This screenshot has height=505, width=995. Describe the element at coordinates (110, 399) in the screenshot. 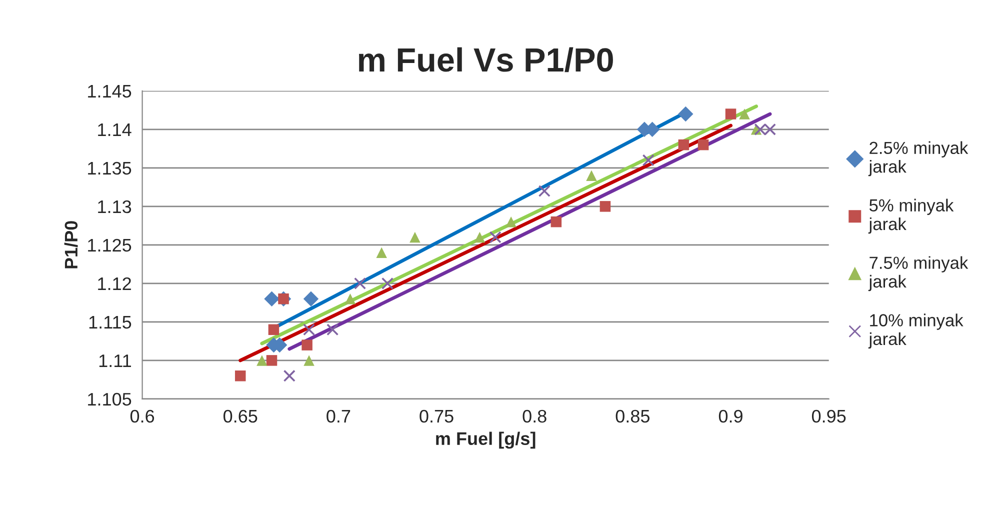

I see `y-tick-label: 1.105` at that location.